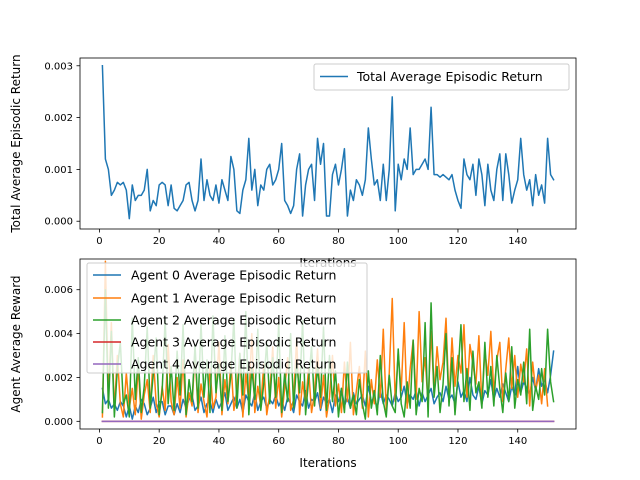  Describe the element at coordinates (233, 298) in the screenshot. I see `legend-label-agent-1: Agent 1 Average Episodic Return` at that location.